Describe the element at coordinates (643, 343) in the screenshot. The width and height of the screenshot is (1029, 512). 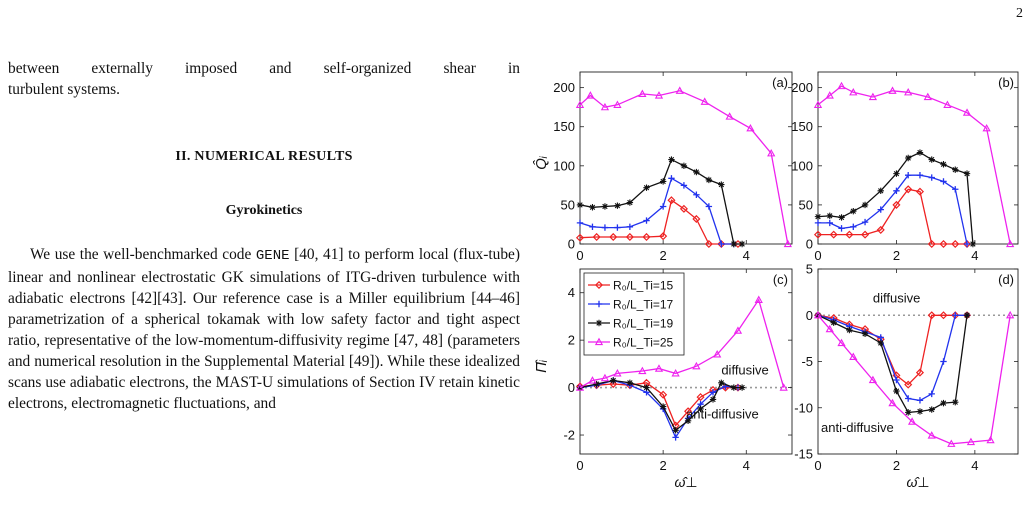
I see `legend-entry: R₀/L_Ti=25` at that location.